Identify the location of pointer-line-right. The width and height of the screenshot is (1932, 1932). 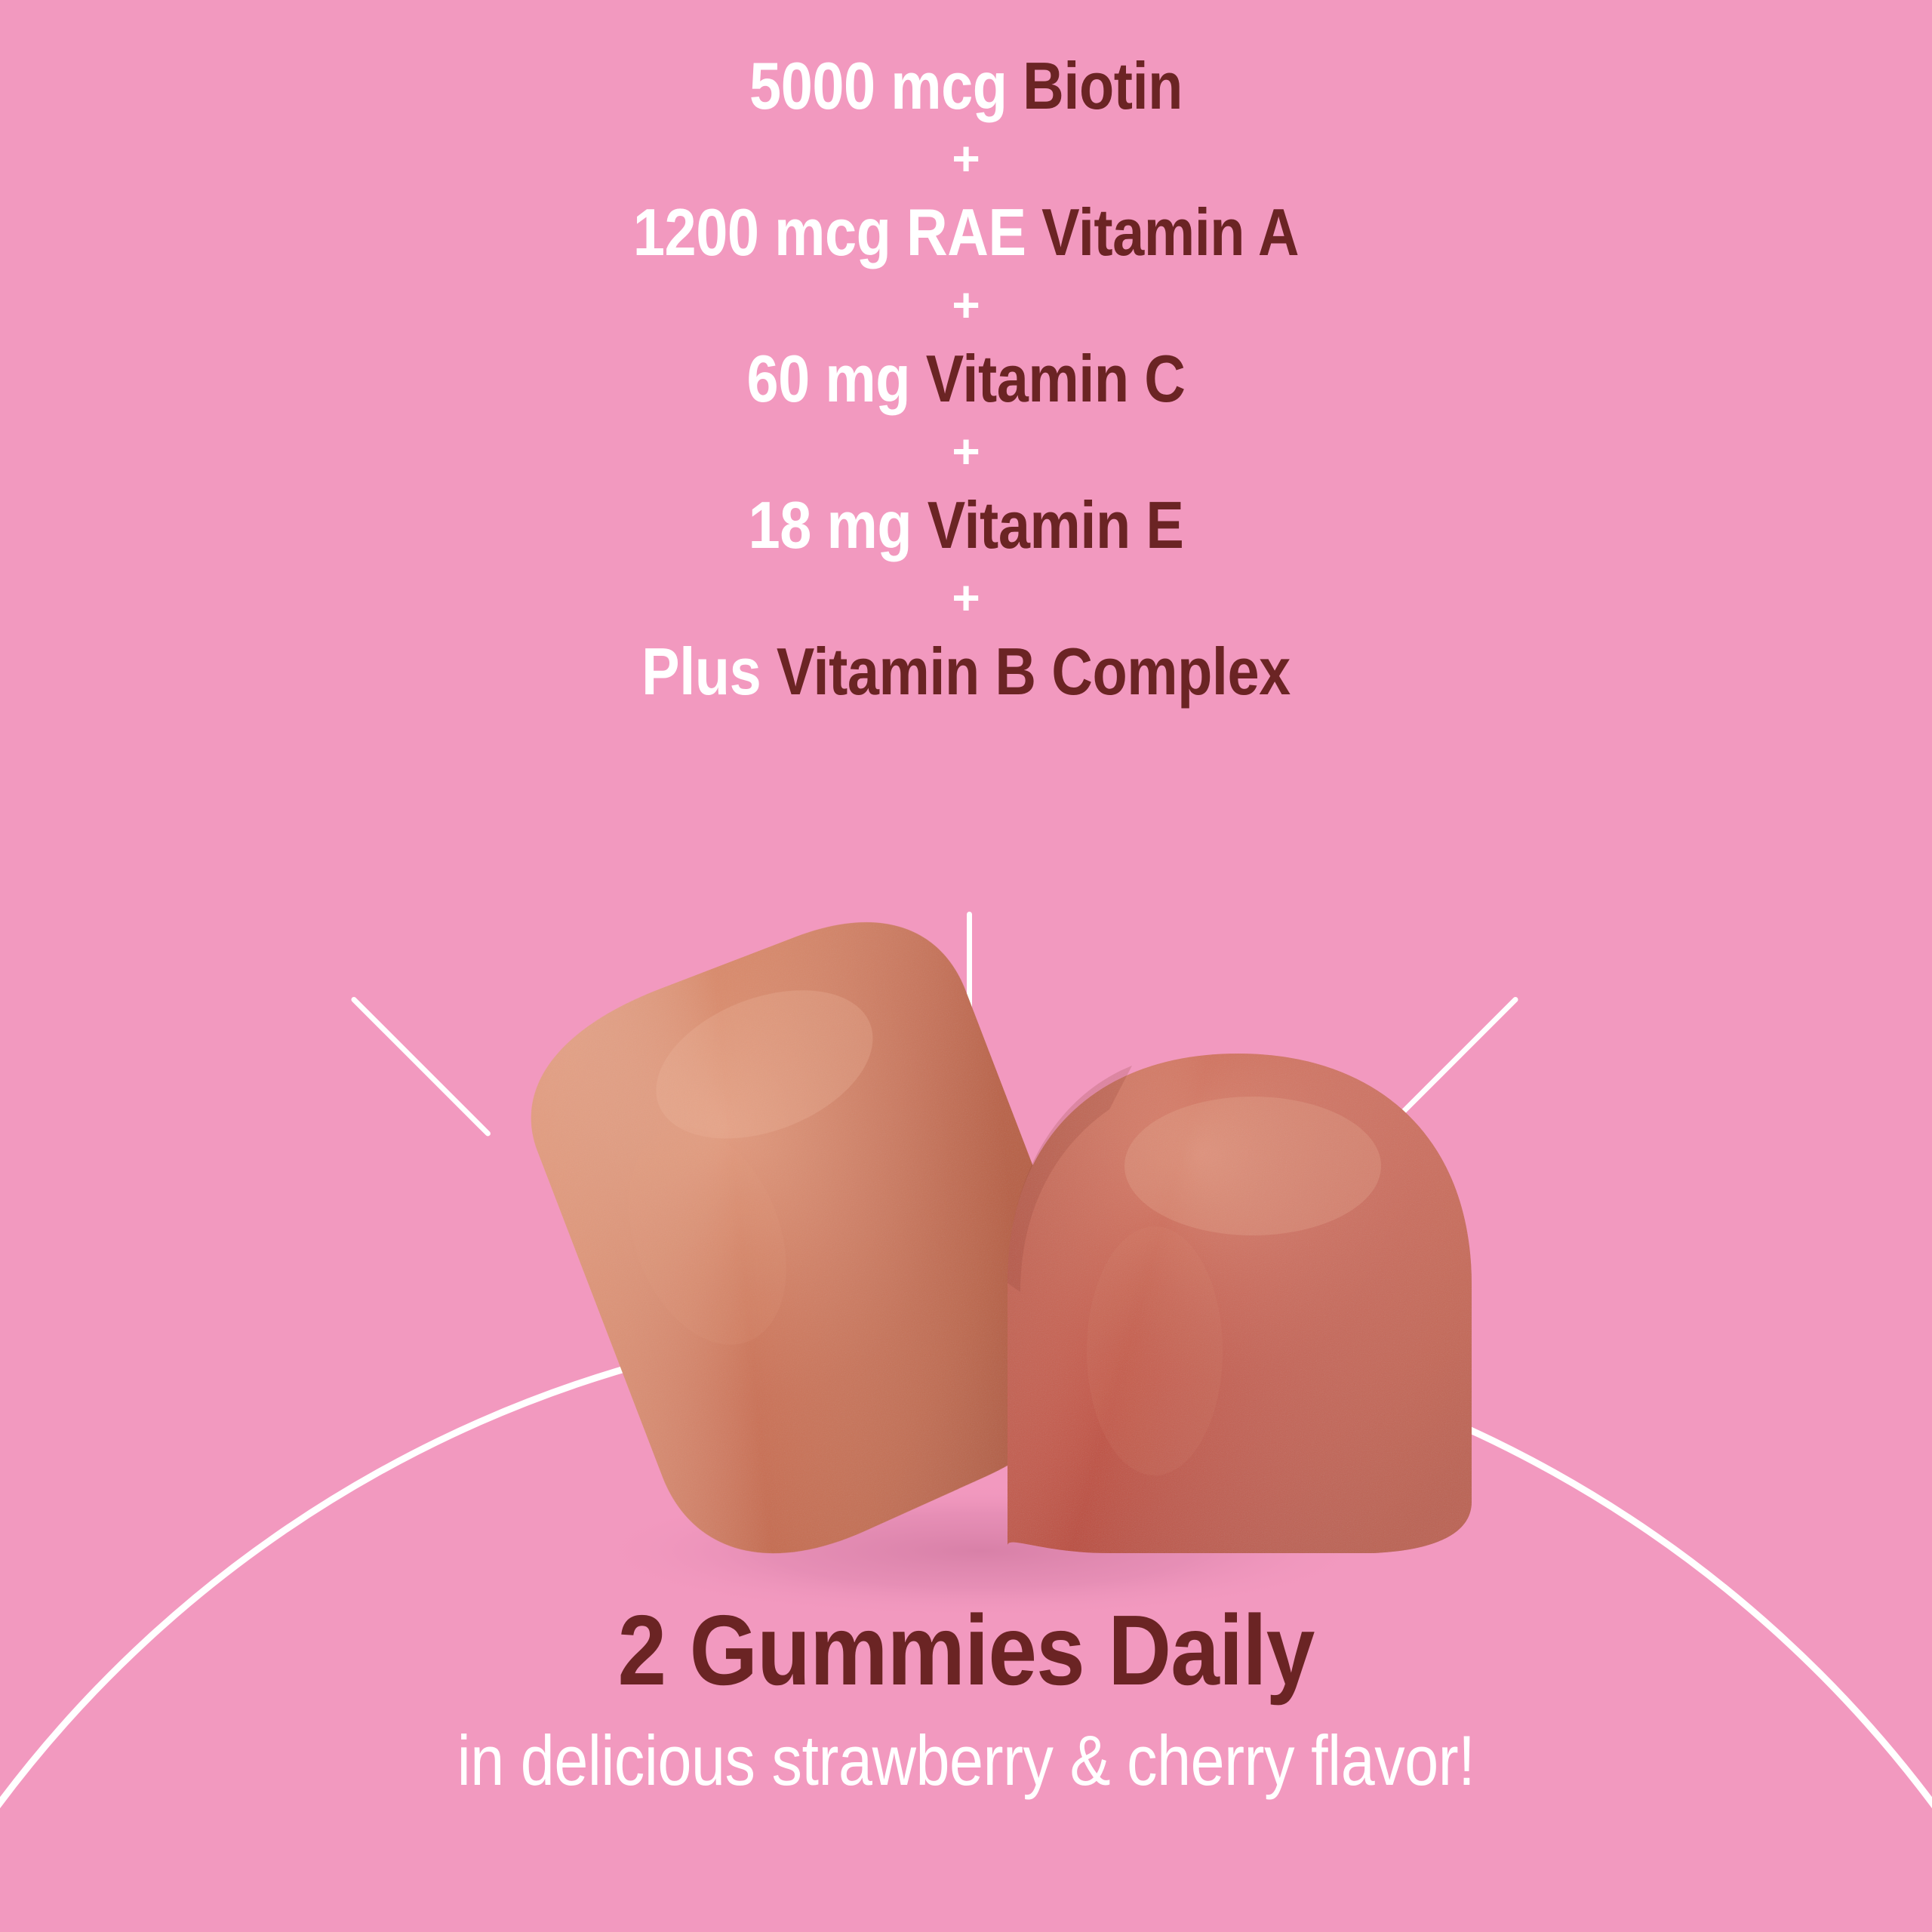
(1448, 1066).